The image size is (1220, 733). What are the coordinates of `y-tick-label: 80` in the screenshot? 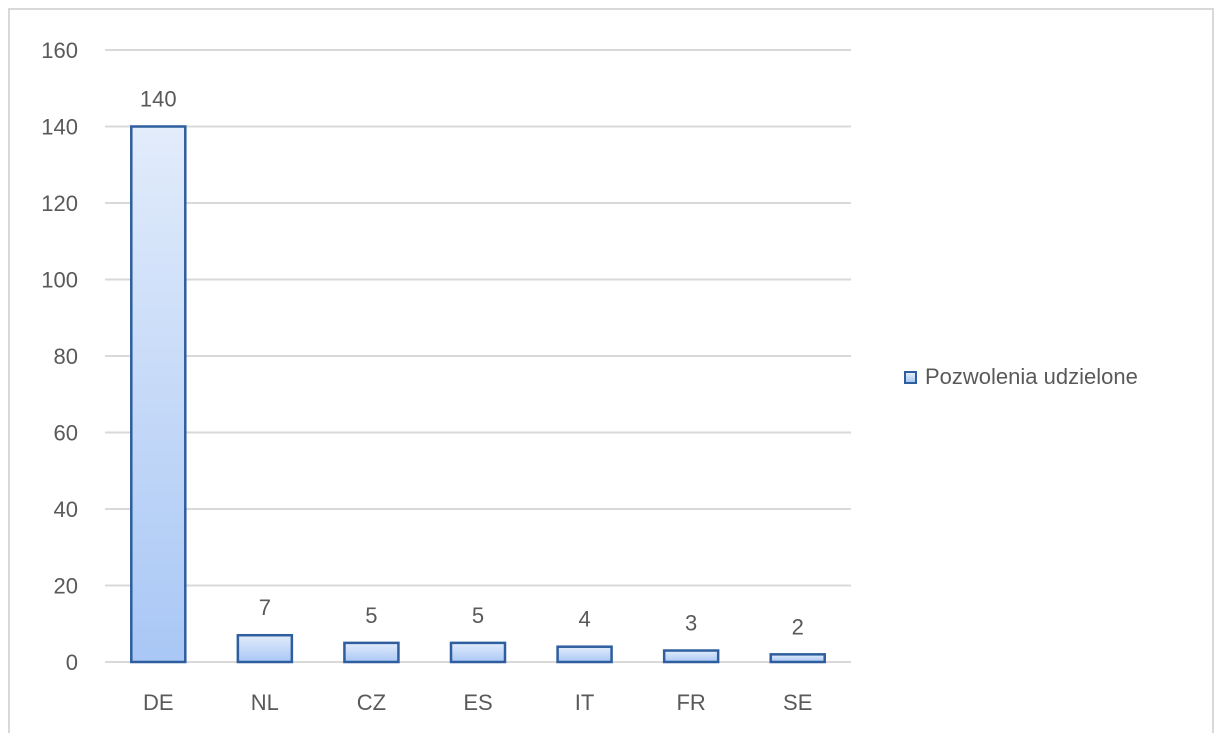 It's located at (66, 356).